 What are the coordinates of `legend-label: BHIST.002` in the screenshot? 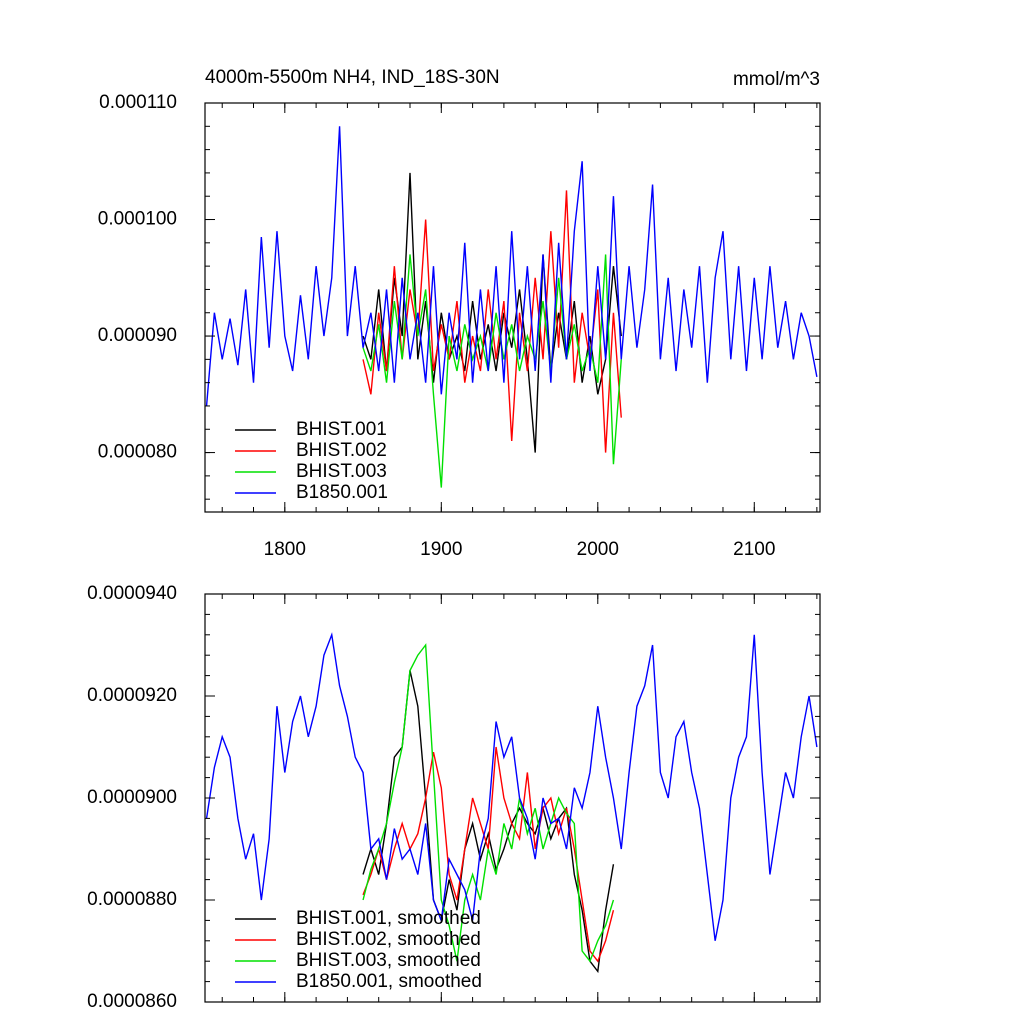 It's located at (341, 450).